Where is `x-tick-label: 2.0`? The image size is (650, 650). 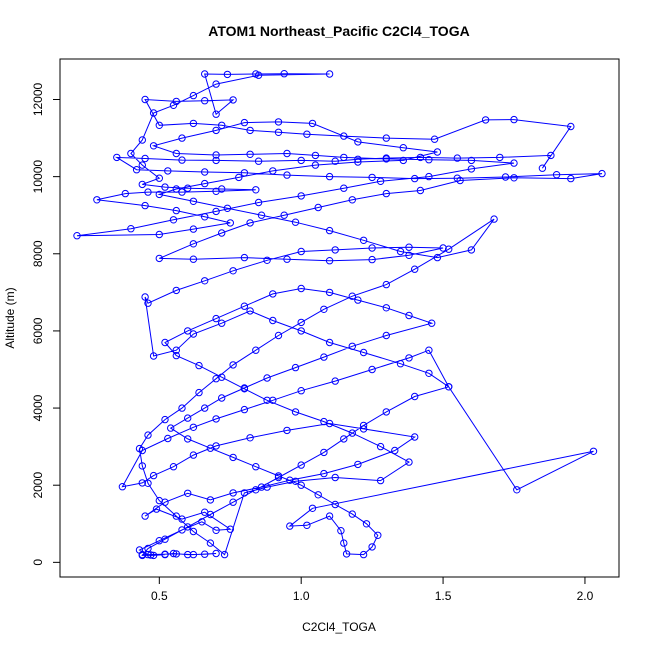
x-tick-label: 2.0 is located at coordinates (585, 596).